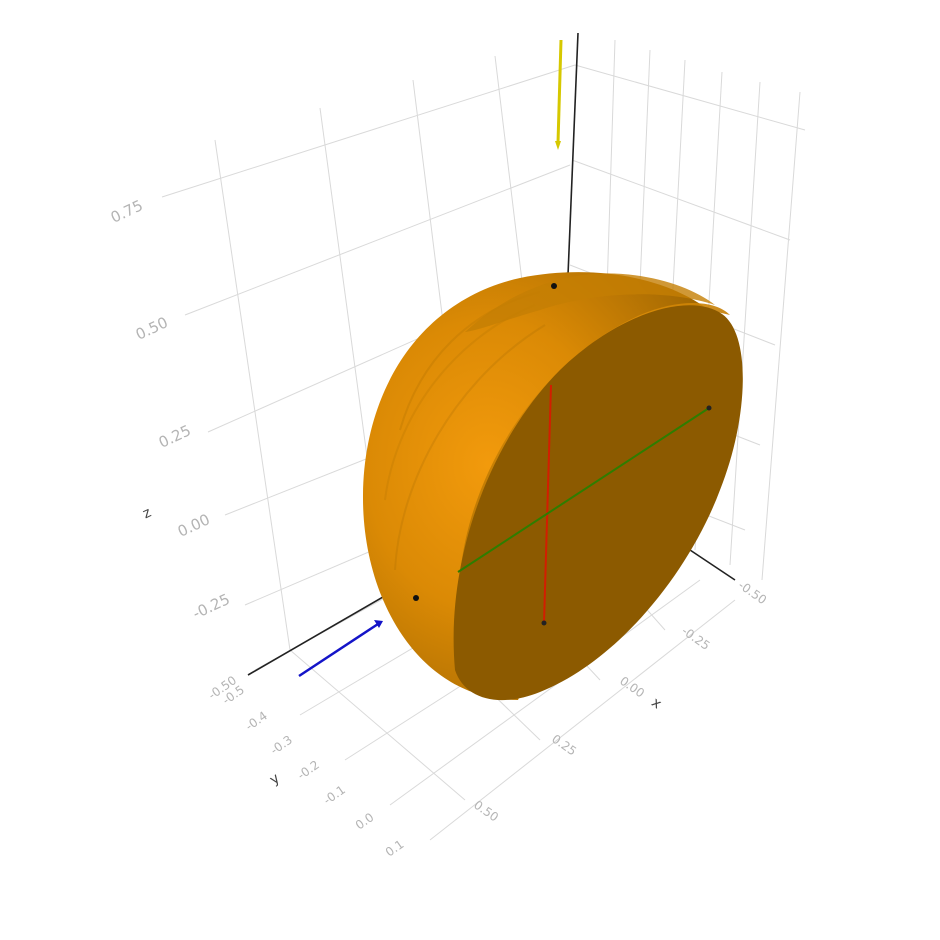 This screenshot has width=940, height=940. Describe the element at coordinates (275, 779) in the screenshot. I see `y-axis-title: y` at that location.